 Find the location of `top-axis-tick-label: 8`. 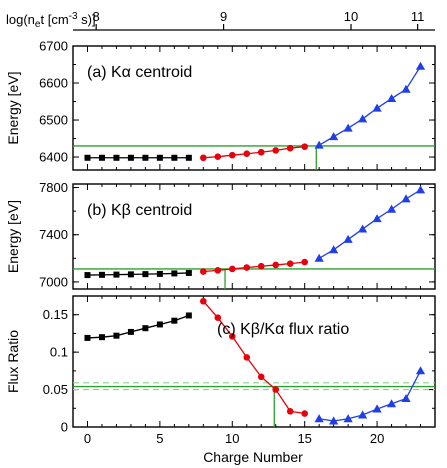

top-axis-tick-label: 8 is located at coordinates (96, 16).